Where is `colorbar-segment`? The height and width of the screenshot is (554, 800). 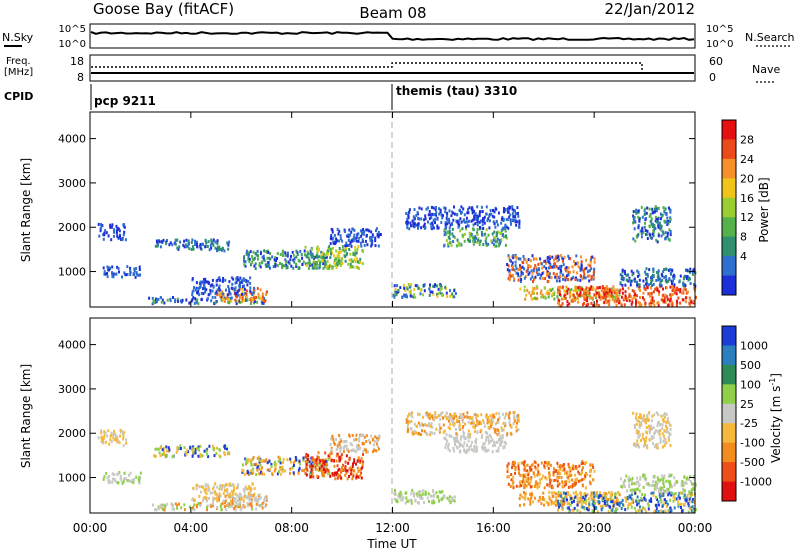 colorbar-segment is located at coordinates (729, 336).